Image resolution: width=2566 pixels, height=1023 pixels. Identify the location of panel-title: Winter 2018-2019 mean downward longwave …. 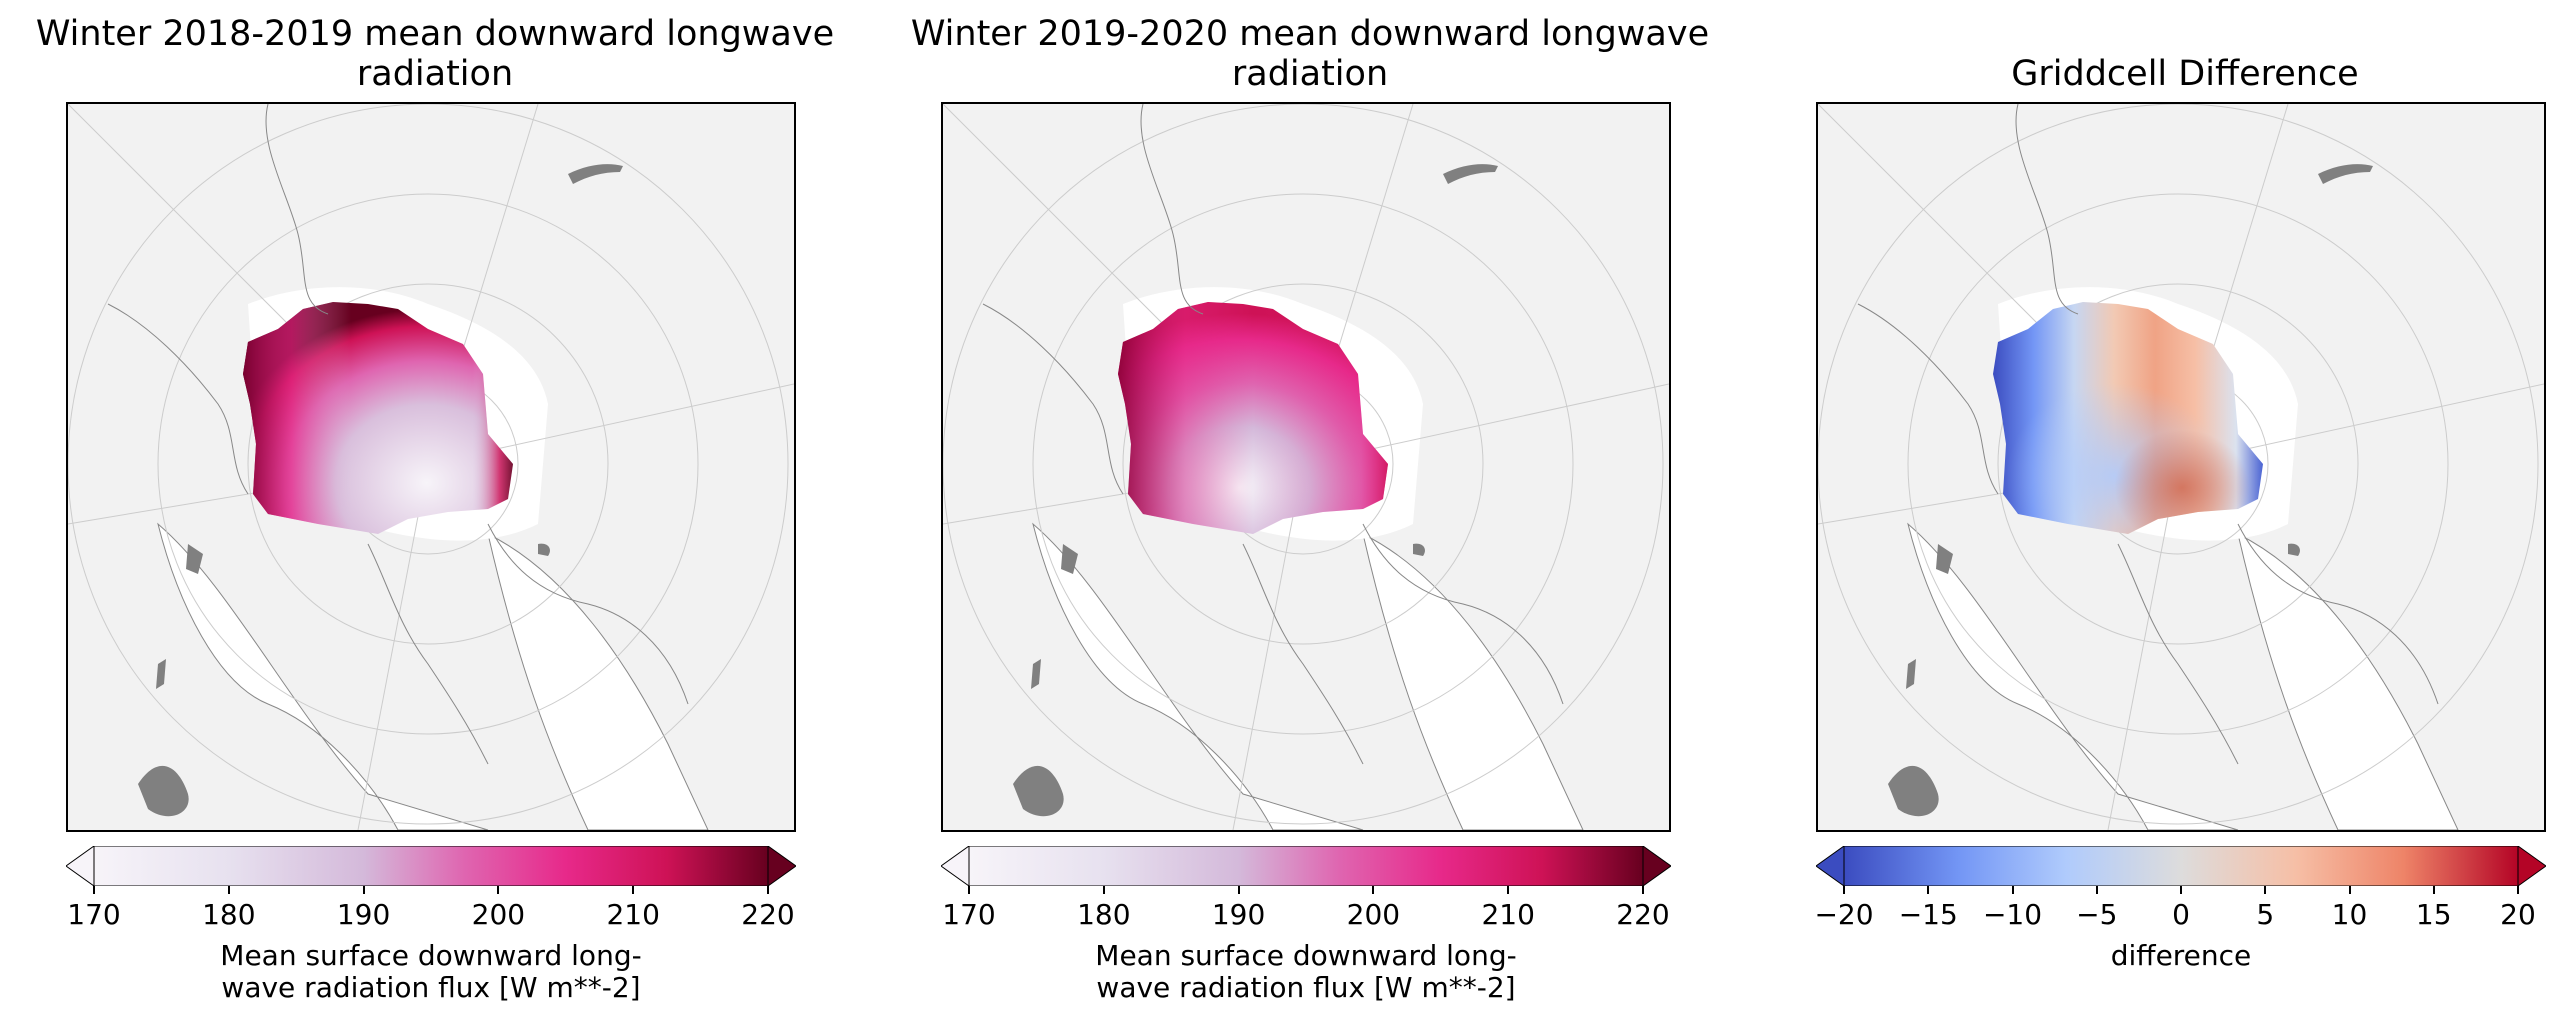
(435, 54).